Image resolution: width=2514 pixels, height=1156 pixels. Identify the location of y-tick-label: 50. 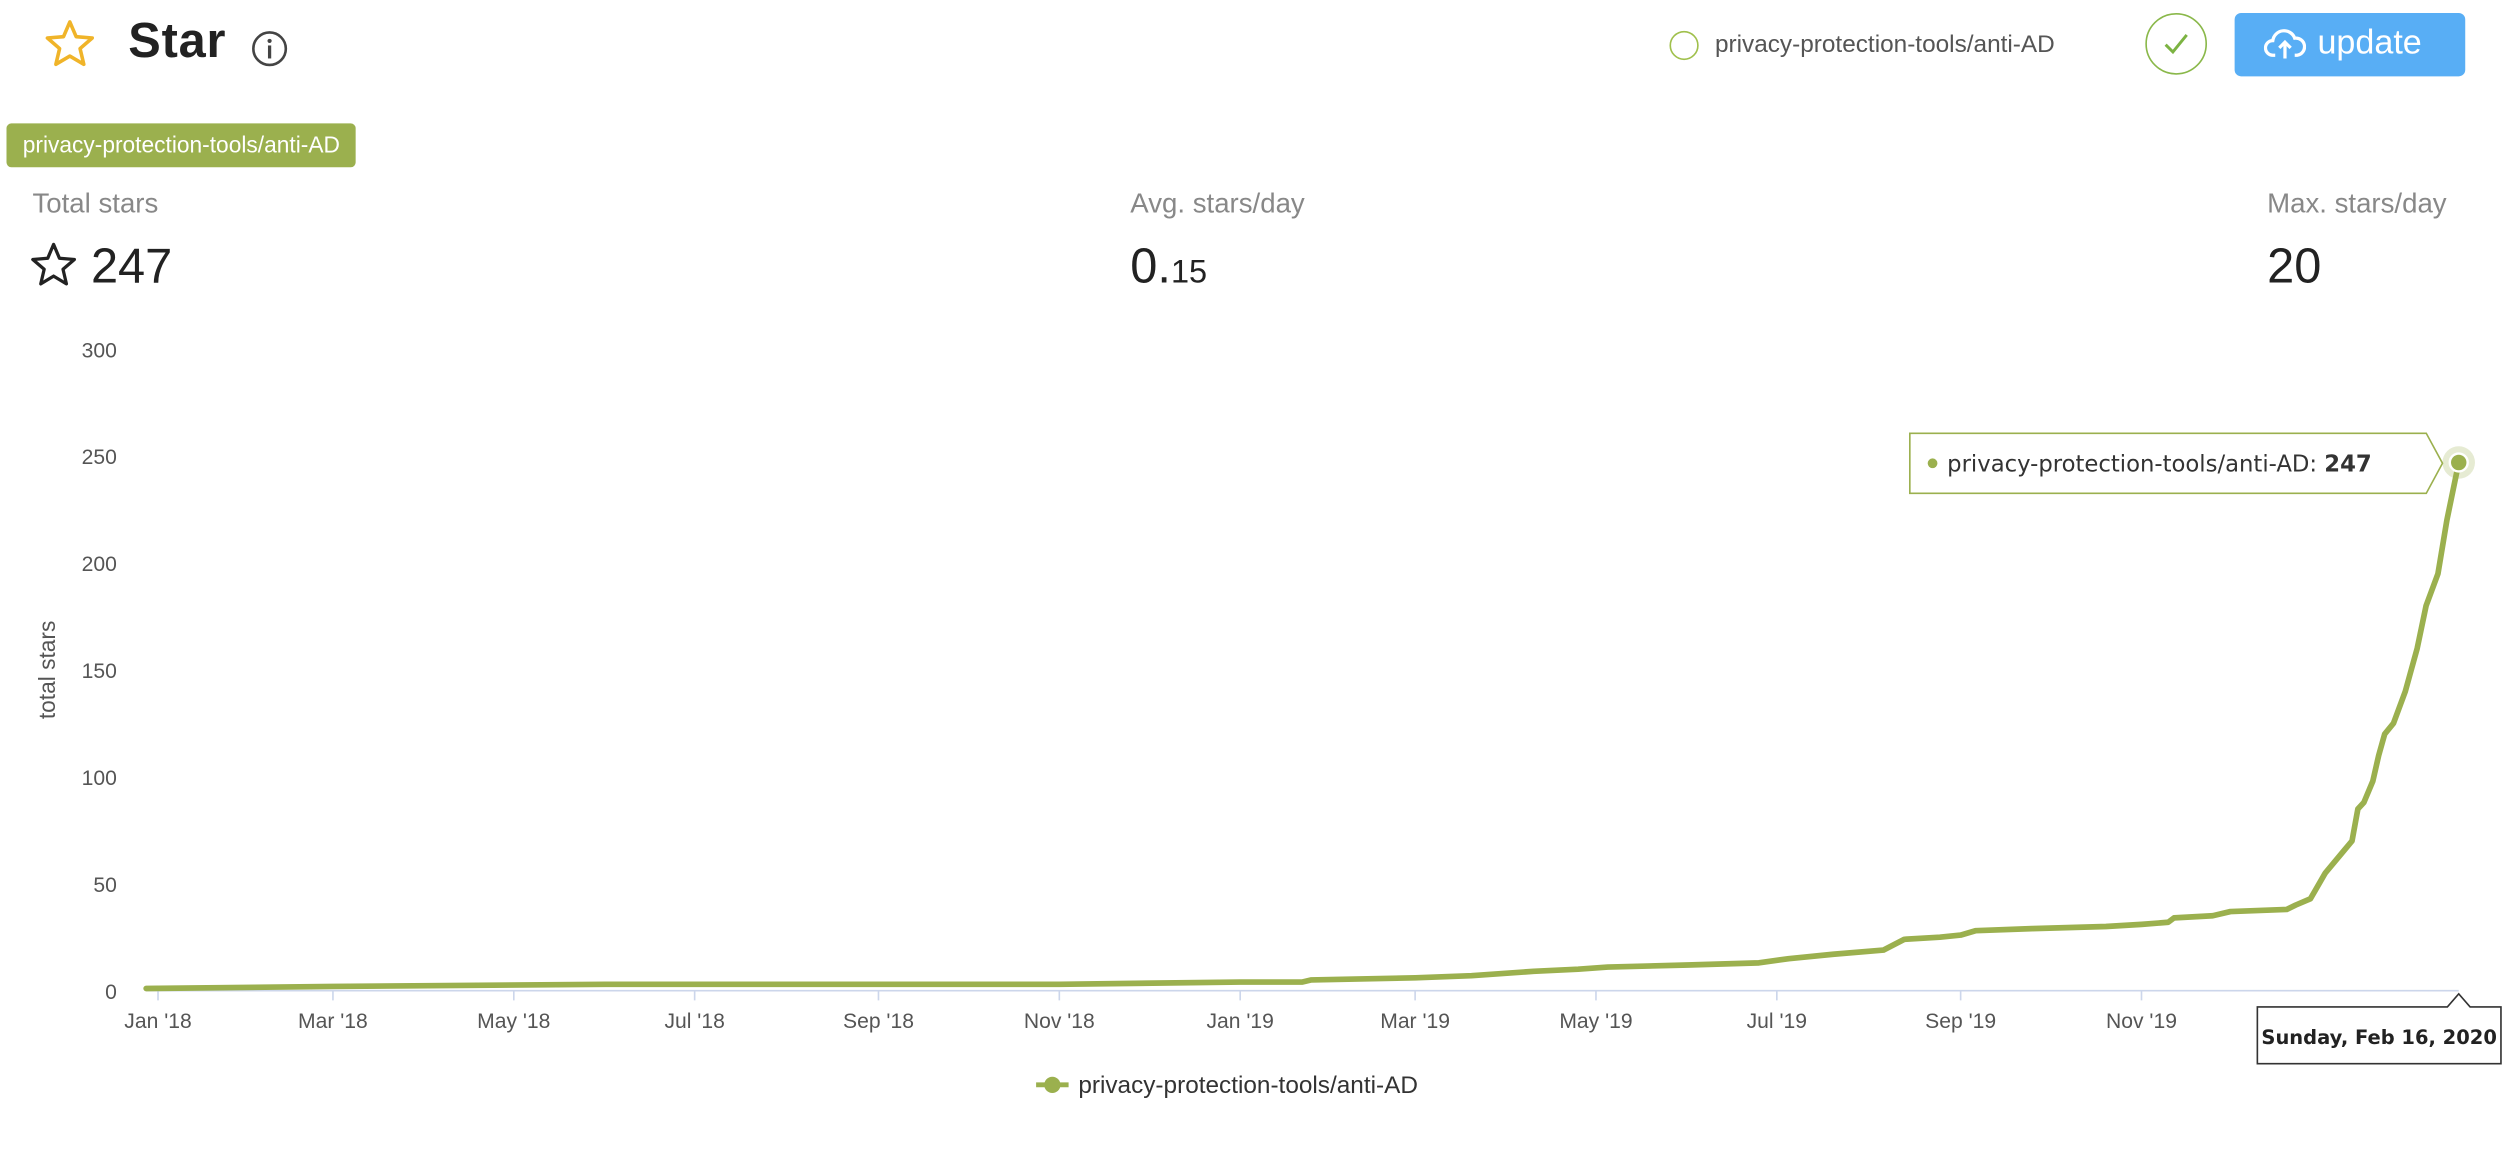
(104, 885).